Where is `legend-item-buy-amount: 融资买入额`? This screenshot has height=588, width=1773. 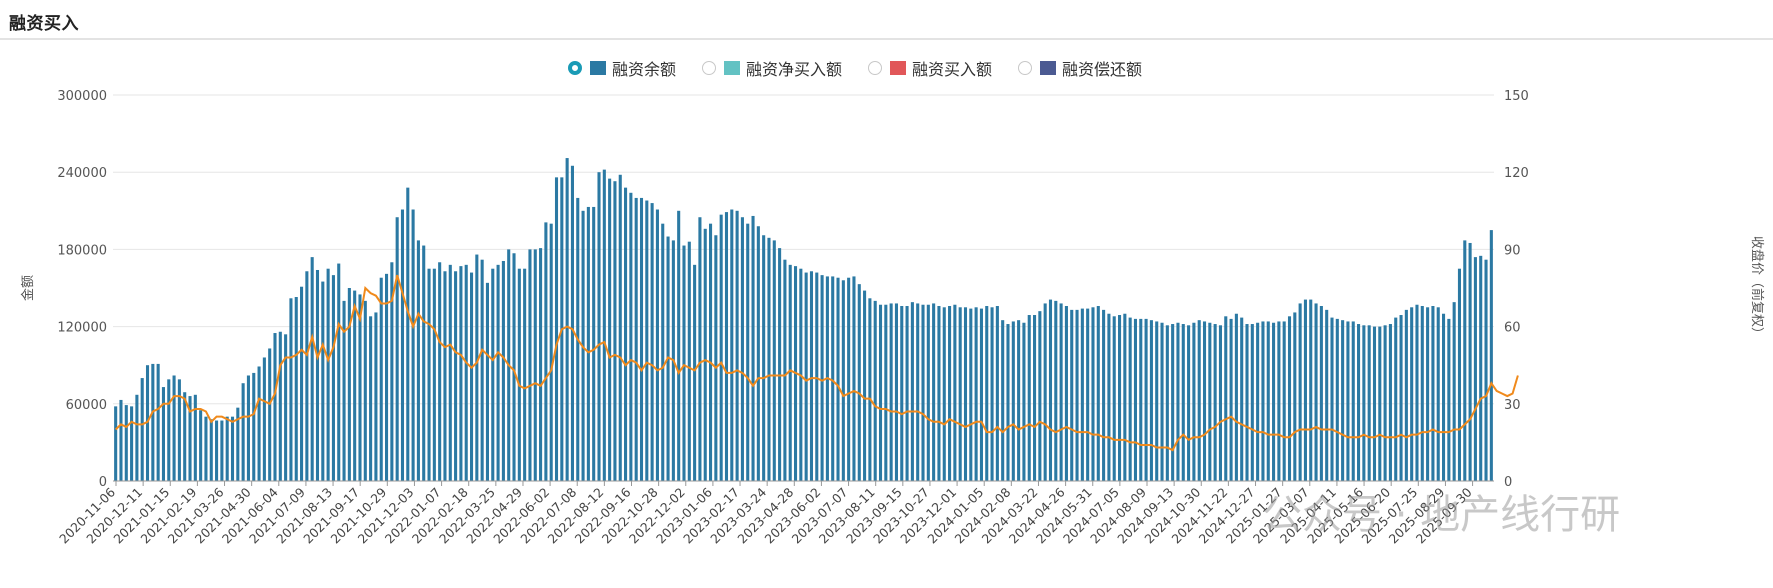 legend-item-buy-amount: 融资买入额 is located at coordinates (930, 68).